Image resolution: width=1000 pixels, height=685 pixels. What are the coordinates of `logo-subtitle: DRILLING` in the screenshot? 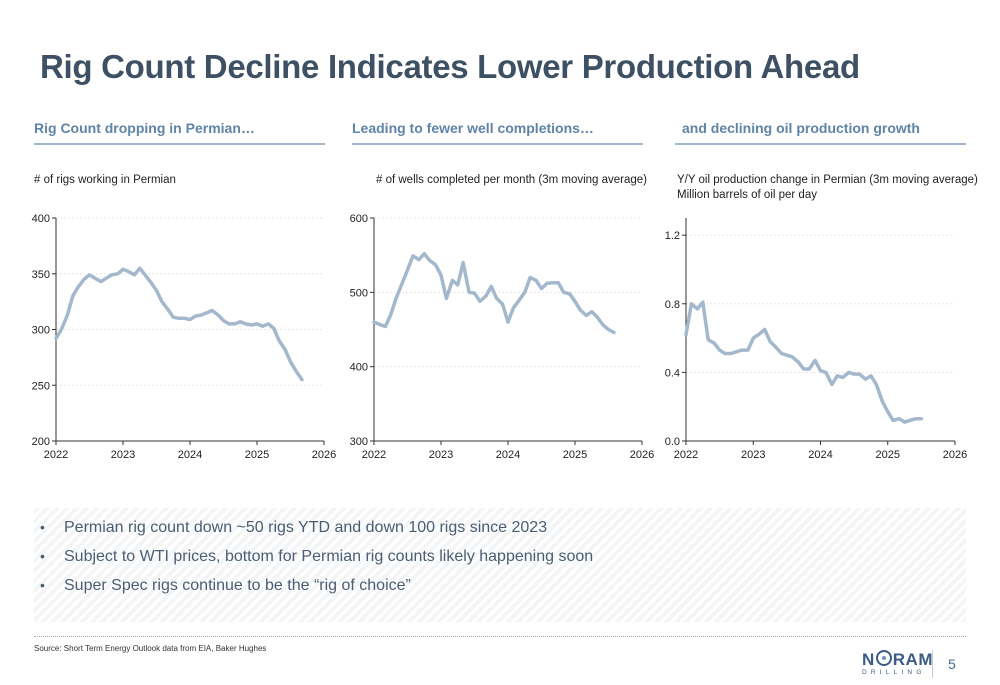 It's located at (894, 672).